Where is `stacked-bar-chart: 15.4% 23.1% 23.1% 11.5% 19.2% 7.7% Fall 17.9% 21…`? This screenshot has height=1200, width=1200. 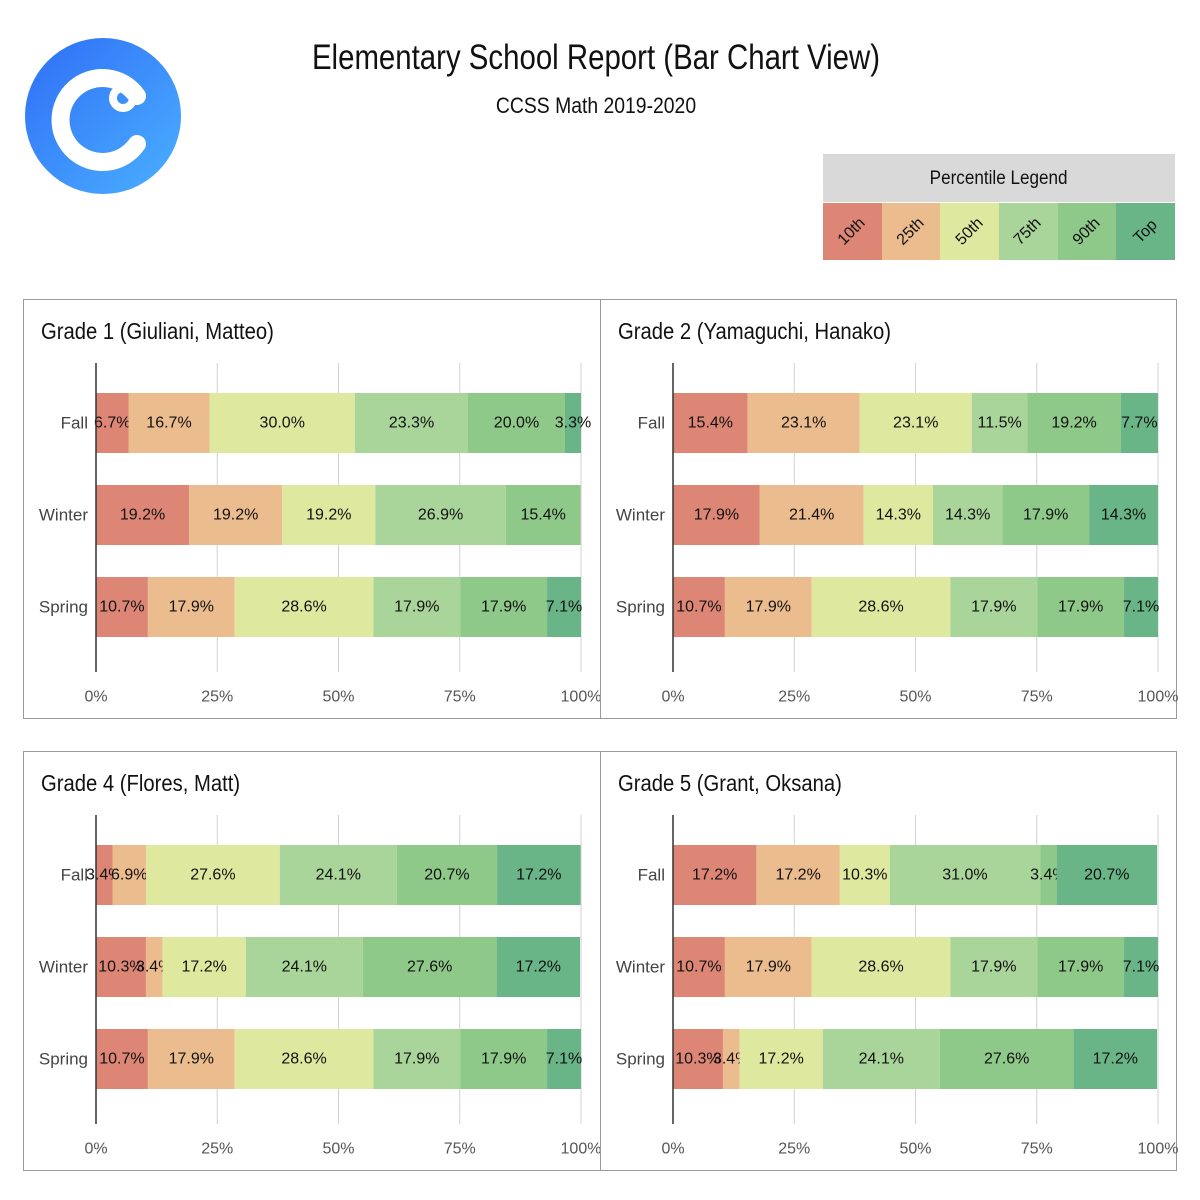
stacked-bar-chart: 15.4% 23.1% 23.1% 11.5% 19.2% 7.7% Fall 17.9% 21… is located at coordinates (897, 534).